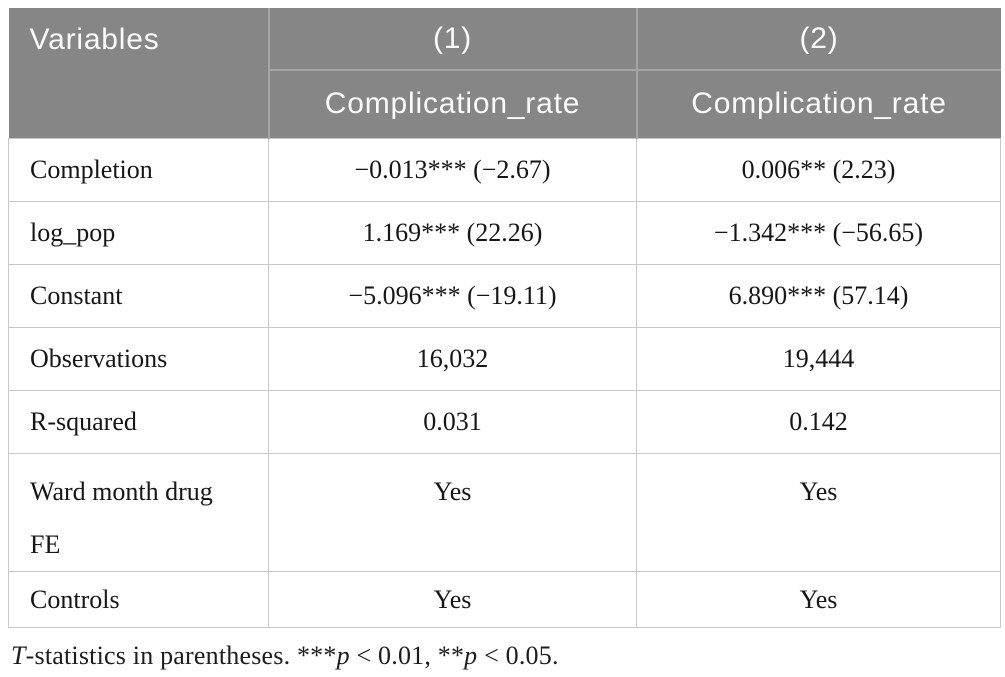 The height and width of the screenshot is (677, 1005). Describe the element at coordinates (518, 656) in the screenshot. I see `footnote-segment: < 0.05.` at that location.